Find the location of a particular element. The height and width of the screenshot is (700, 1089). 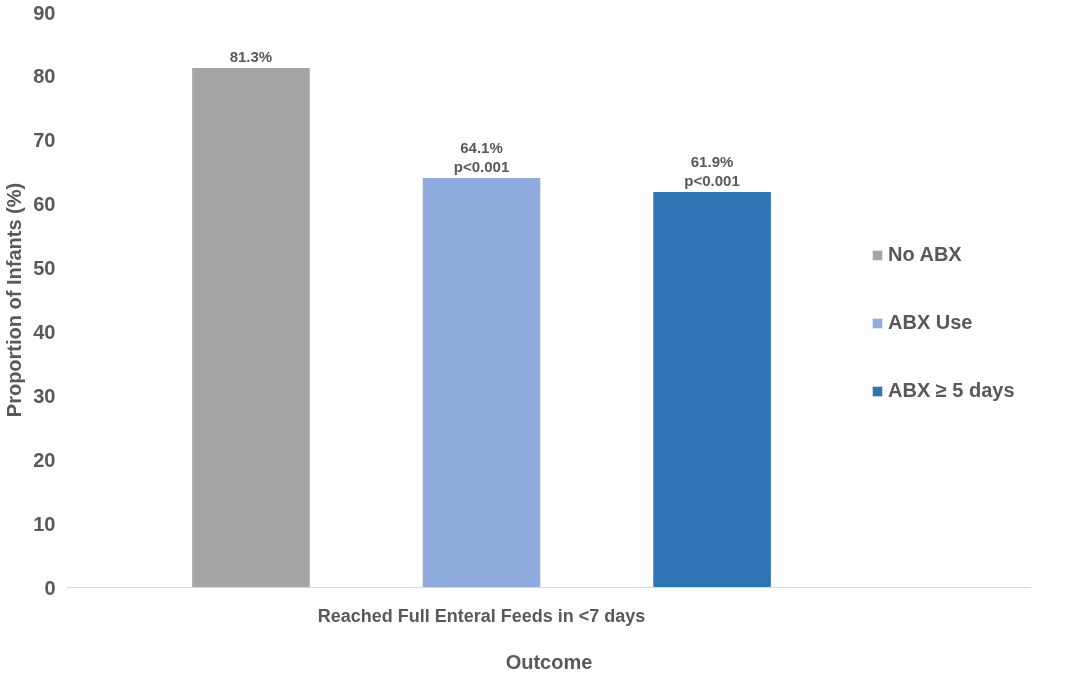

y-tick-label: 90 is located at coordinates (44, 12).